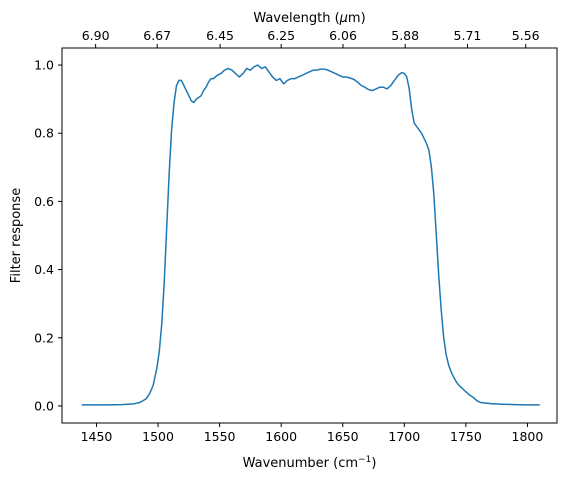 This screenshot has width=570, height=480. What do you see at coordinates (220, 436) in the screenshot?
I see `x-tick-label: 1550` at bounding box center [220, 436].